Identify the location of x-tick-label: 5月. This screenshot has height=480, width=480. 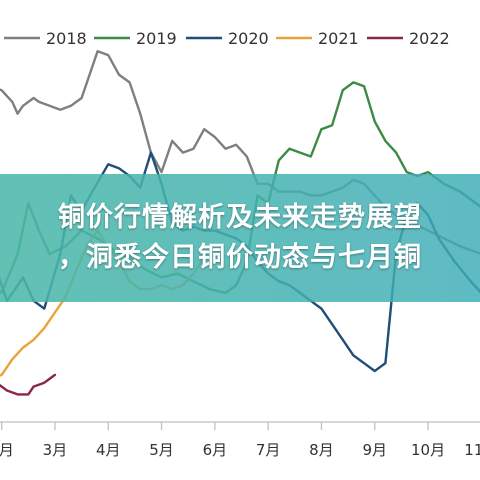
(161, 450).